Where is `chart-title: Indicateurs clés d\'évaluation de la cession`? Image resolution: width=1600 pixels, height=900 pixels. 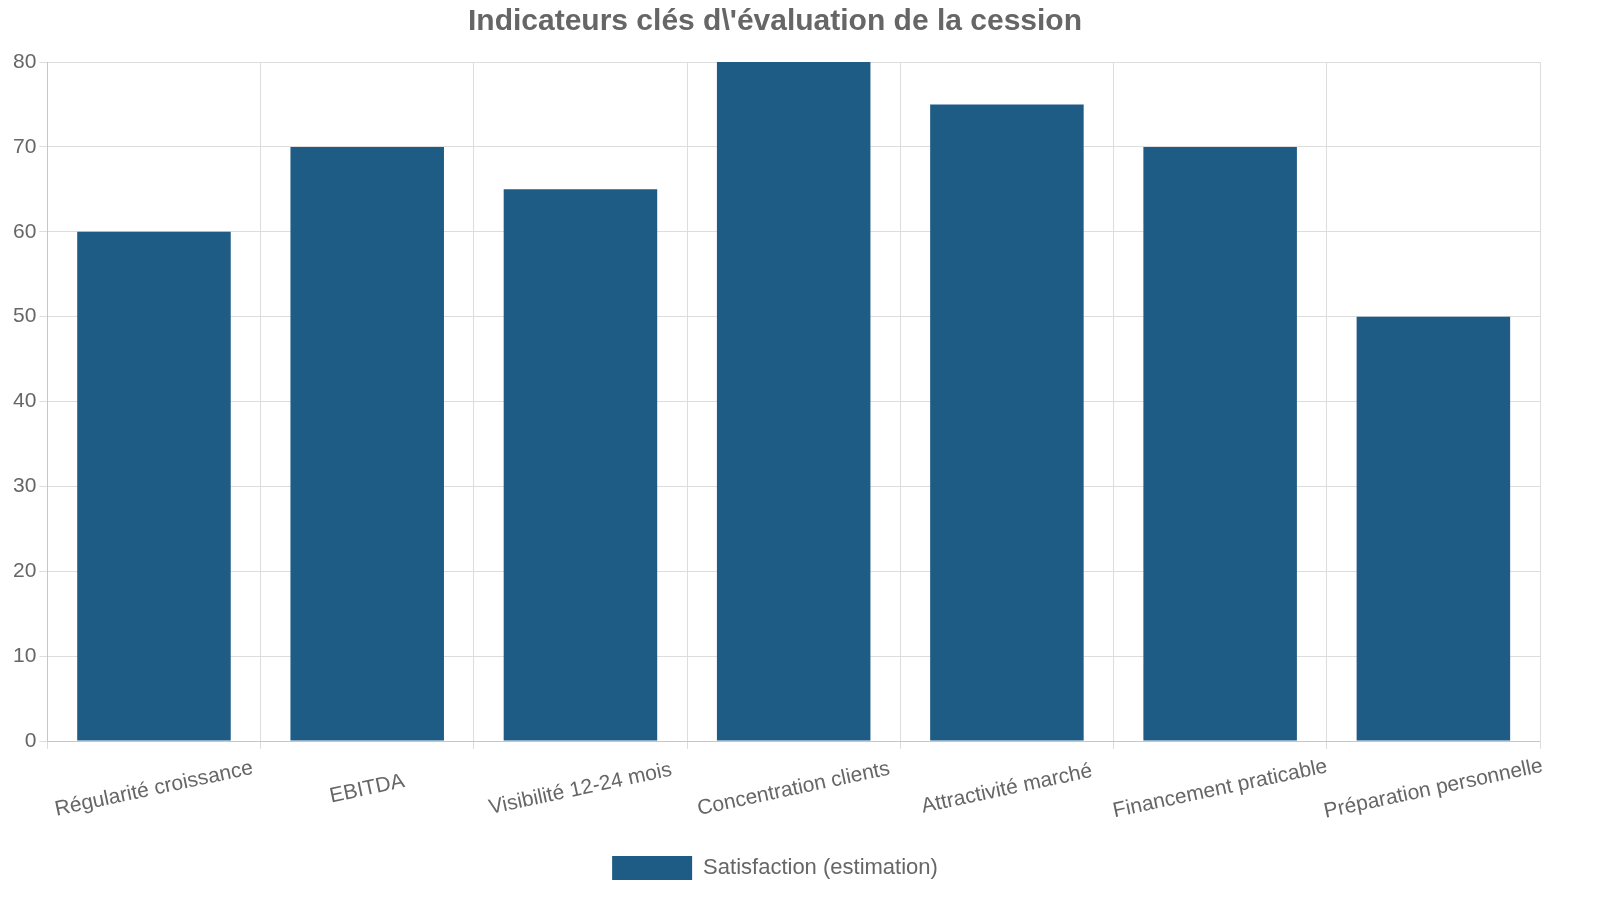 chart-title: Indicateurs clés d\'évaluation de la cession is located at coordinates (775, 20).